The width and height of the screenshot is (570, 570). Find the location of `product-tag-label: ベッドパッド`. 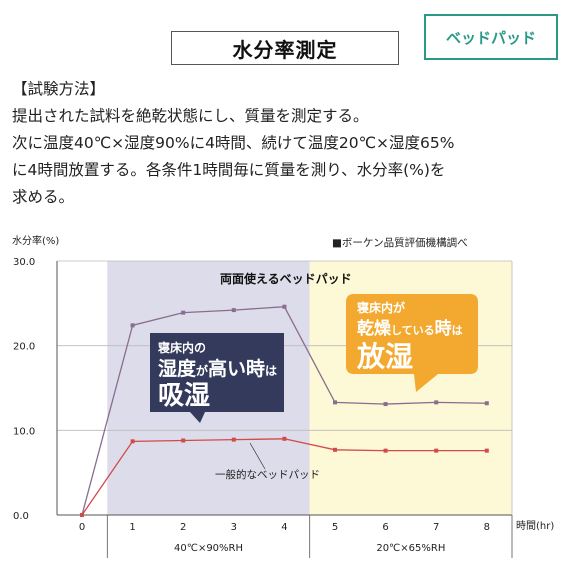

product-tag-label: ベッドパッド is located at coordinates (490, 37).